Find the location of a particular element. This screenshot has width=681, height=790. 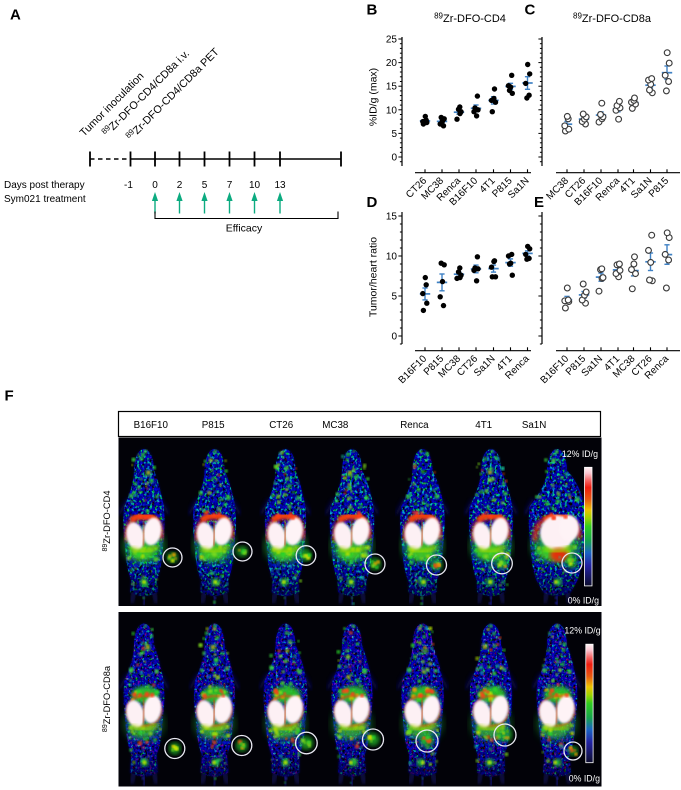

svg-text: B is located at coordinates (372, 10).